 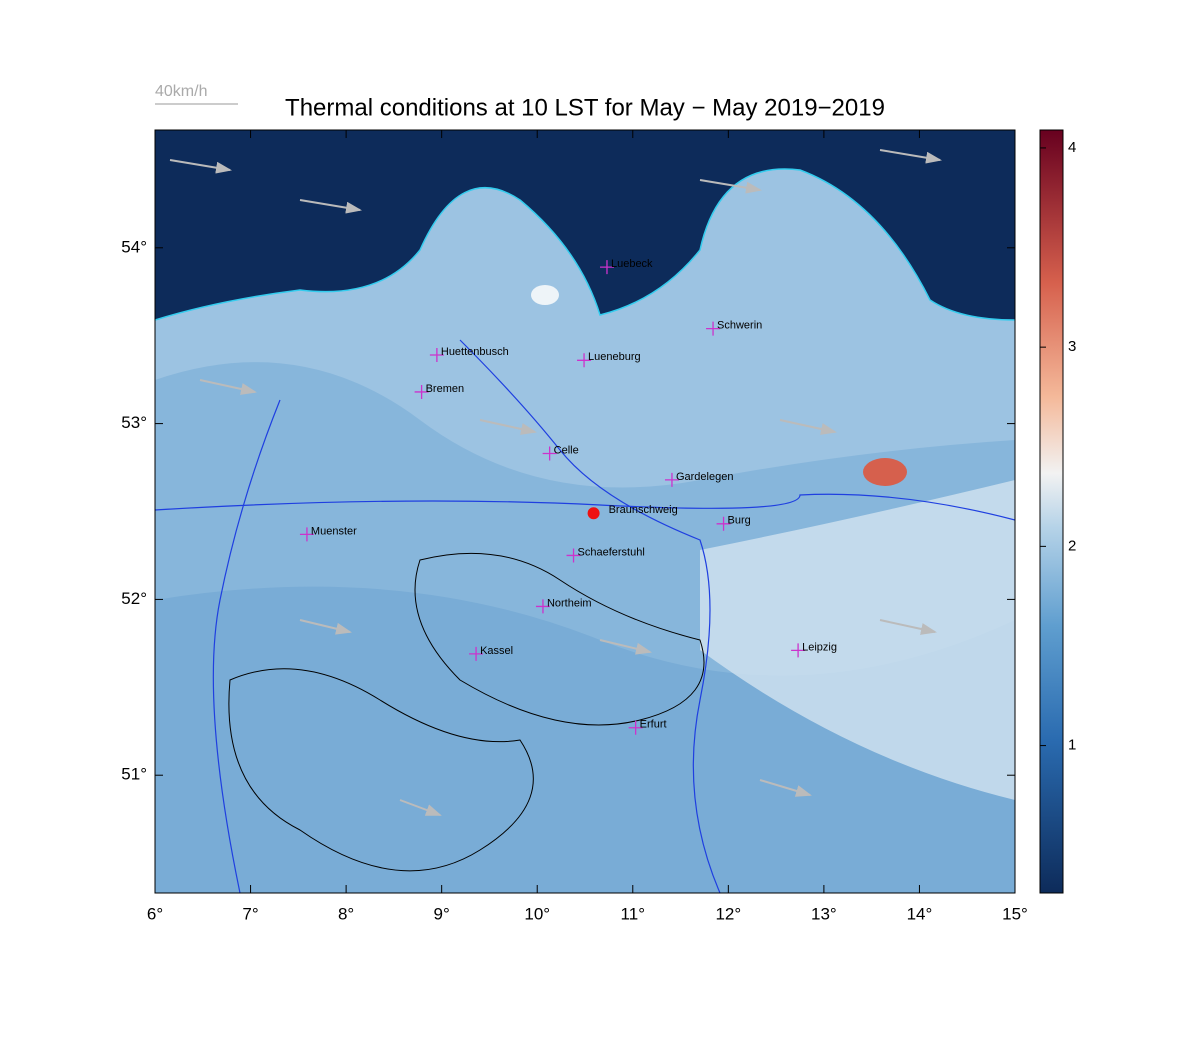 What do you see at coordinates (739, 521) in the screenshot?
I see `city-label: Burg` at bounding box center [739, 521].